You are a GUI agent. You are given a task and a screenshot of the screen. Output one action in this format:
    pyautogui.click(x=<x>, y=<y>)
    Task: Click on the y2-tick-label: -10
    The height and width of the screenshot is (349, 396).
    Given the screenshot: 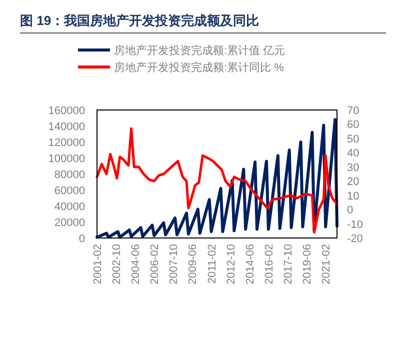 What is the action you would take?
    pyautogui.click(x=355, y=224)
    